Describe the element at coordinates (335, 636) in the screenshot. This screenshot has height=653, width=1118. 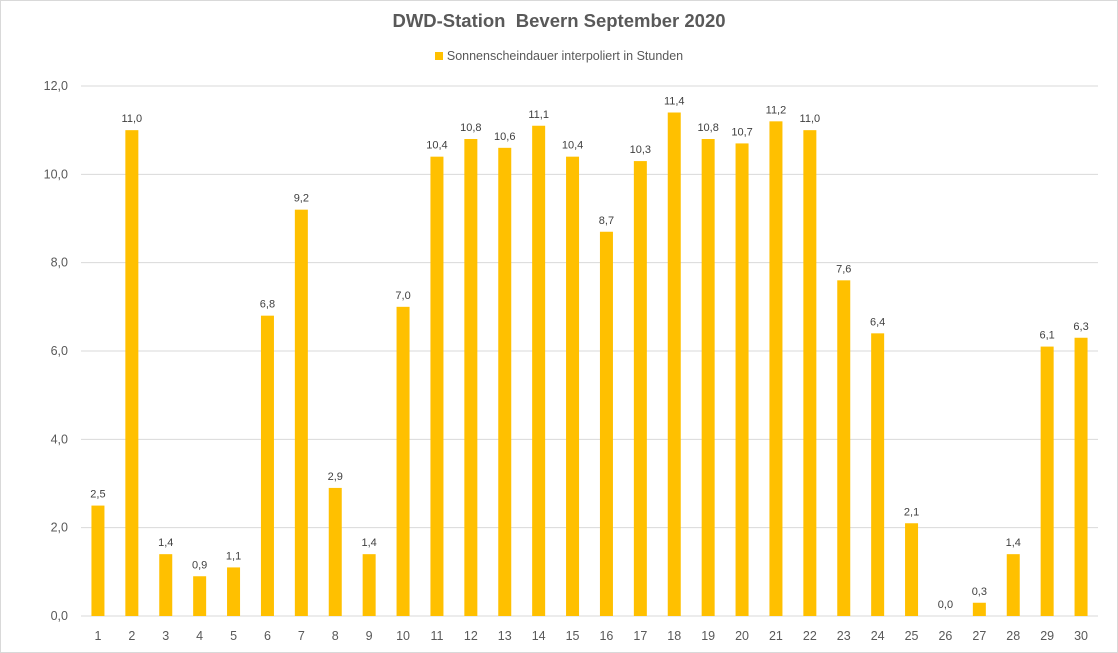
I see `x-tick-label: 8` at that location.